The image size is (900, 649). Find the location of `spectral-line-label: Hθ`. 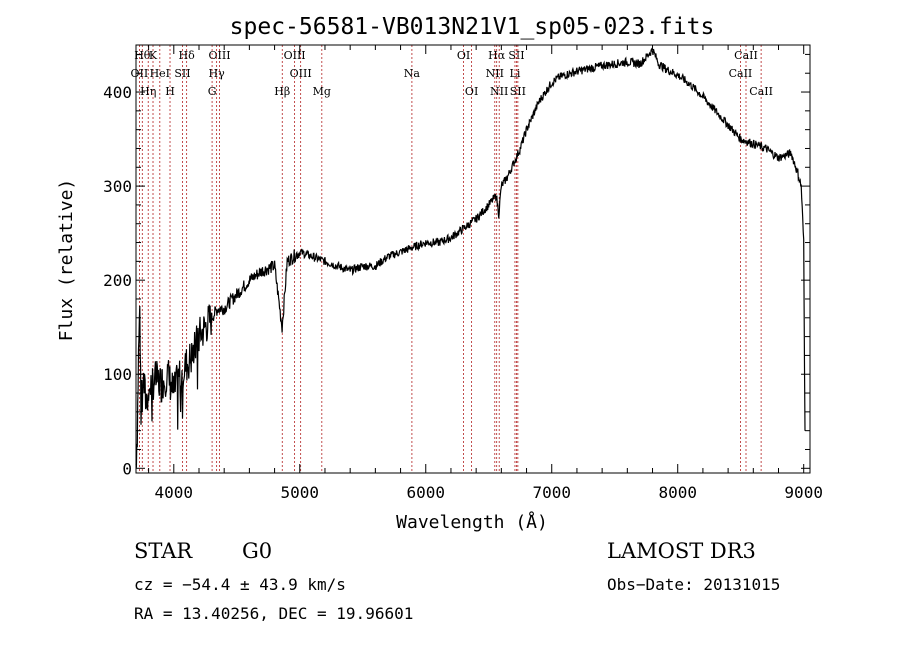

spectral-line-label: Hθ is located at coordinates (142, 55).